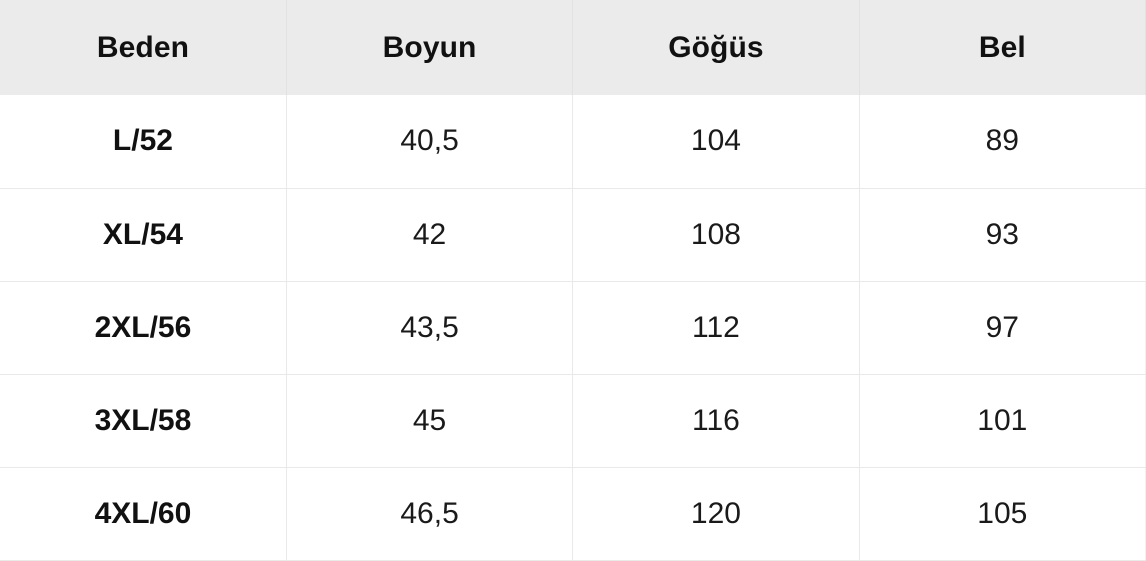 The width and height of the screenshot is (1146, 561). I want to click on column-header-beden: Beden, so click(143, 47).